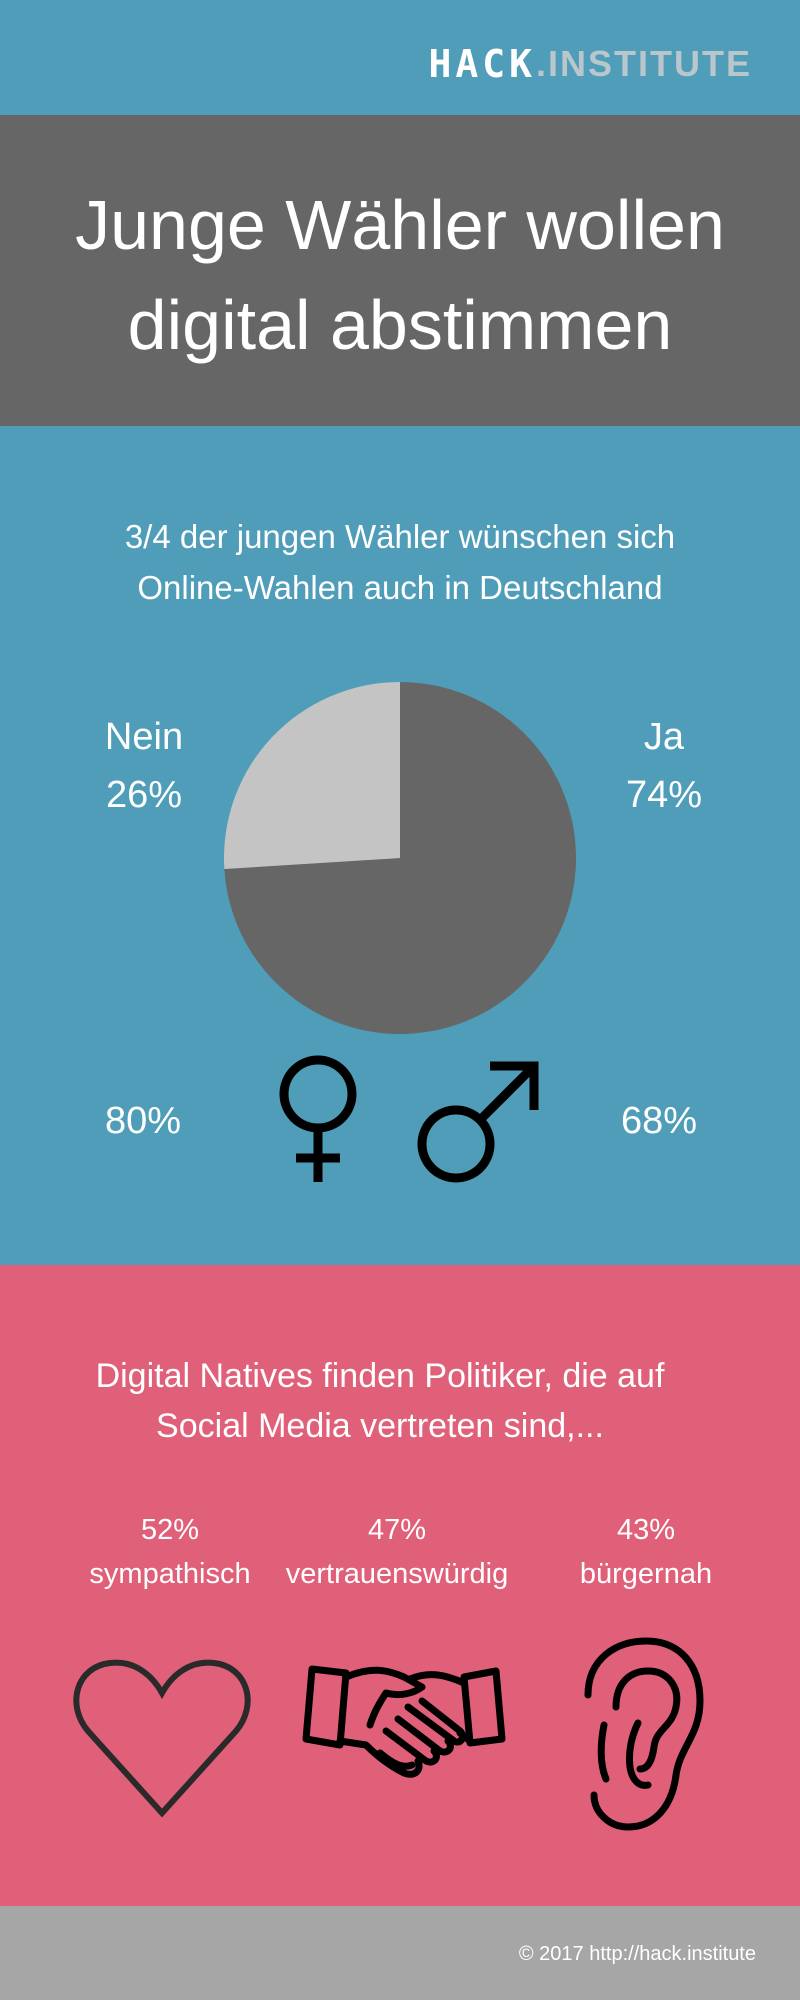  I want to click on footer: © 2017 http://hack.institute, so click(400, 1953).